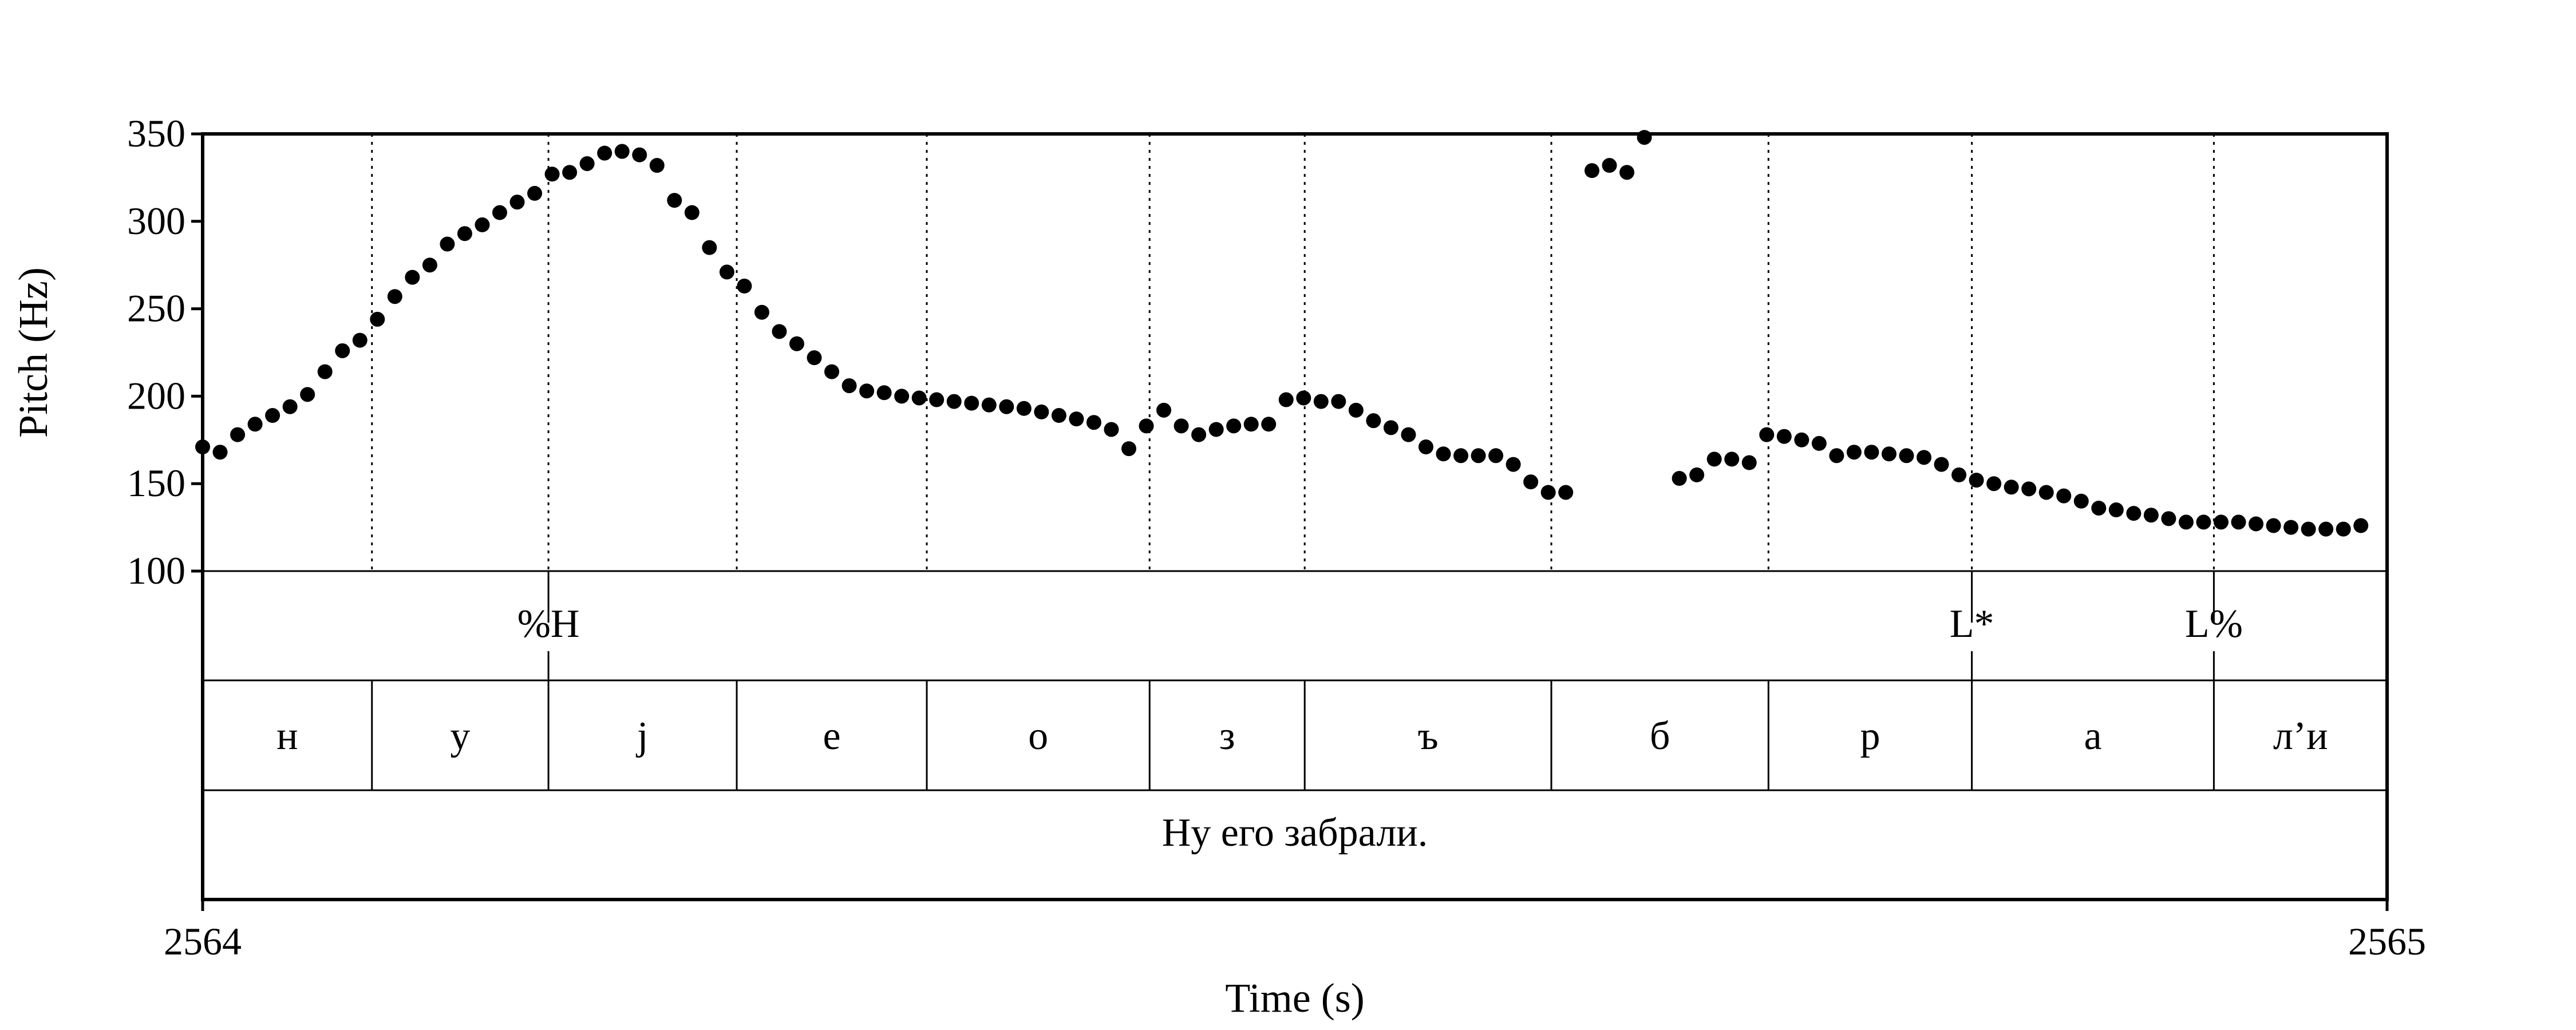 This screenshot has width=2576, height=1030. What do you see at coordinates (156, 308) in the screenshot?
I see `y-tick-label: 250` at bounding box center [156, 308].